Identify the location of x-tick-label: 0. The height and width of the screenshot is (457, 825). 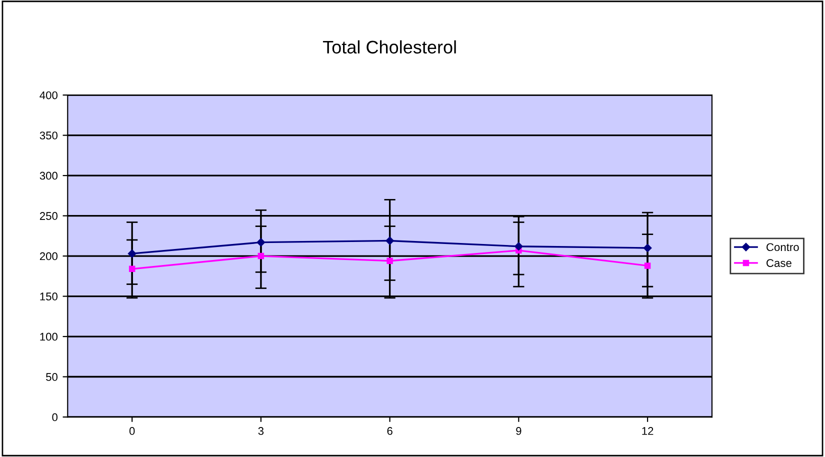
(132, 431).